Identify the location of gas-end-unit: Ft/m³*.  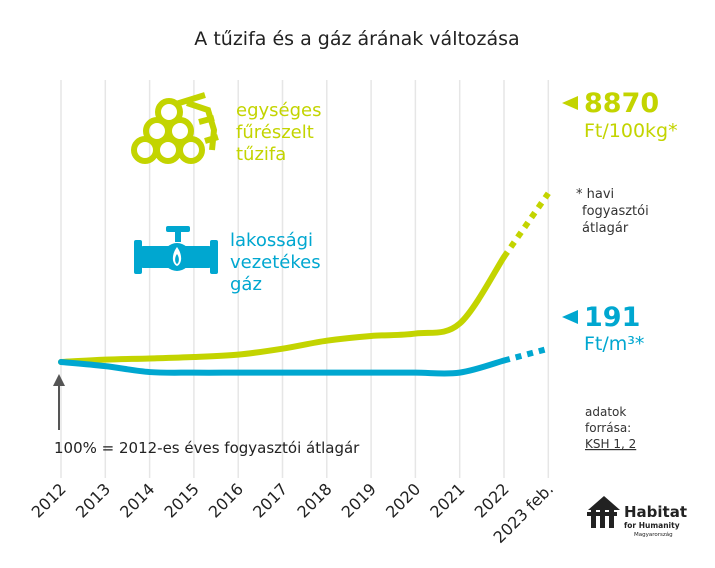
(614, 344).